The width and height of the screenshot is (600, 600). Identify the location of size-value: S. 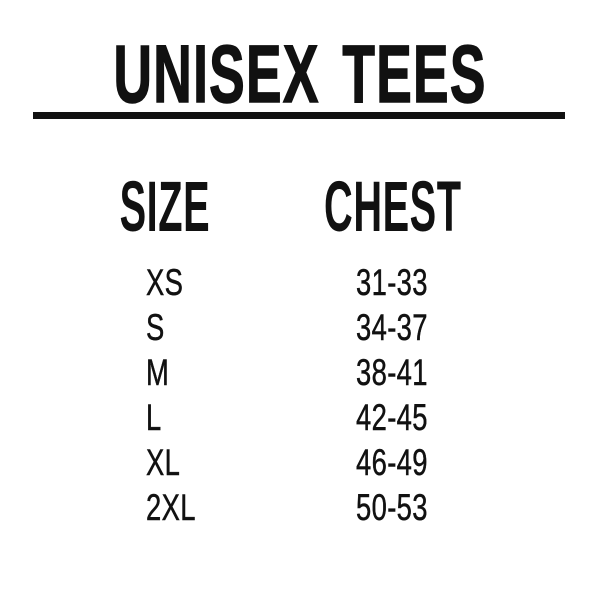
(155, 328).